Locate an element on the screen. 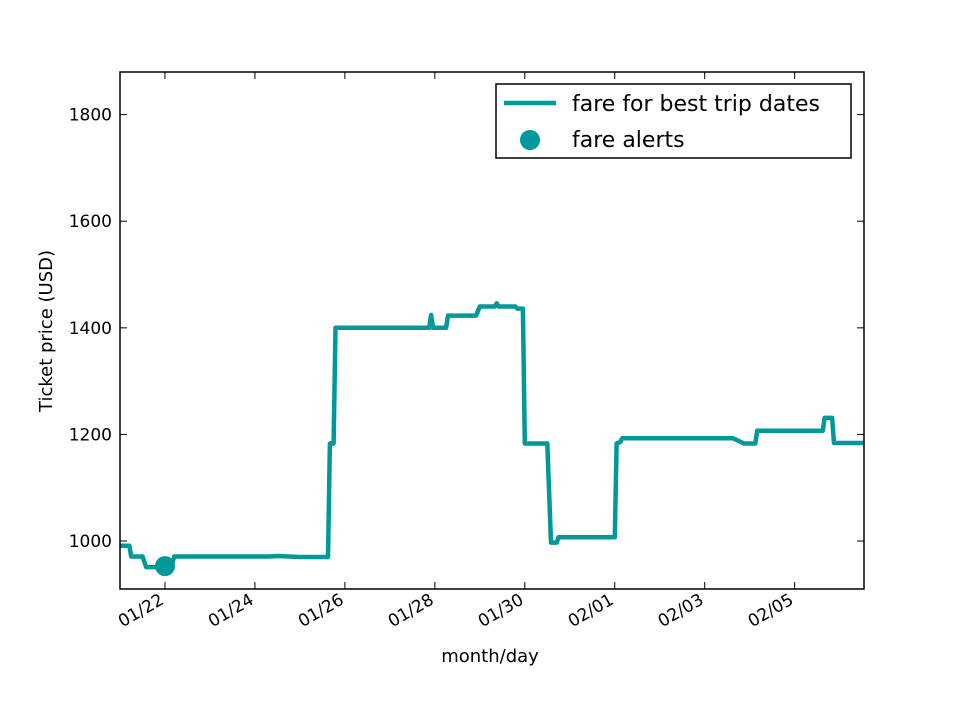 The image size is (960, 720). y-tick-label: 1000 is located at coordinates (90, 542).